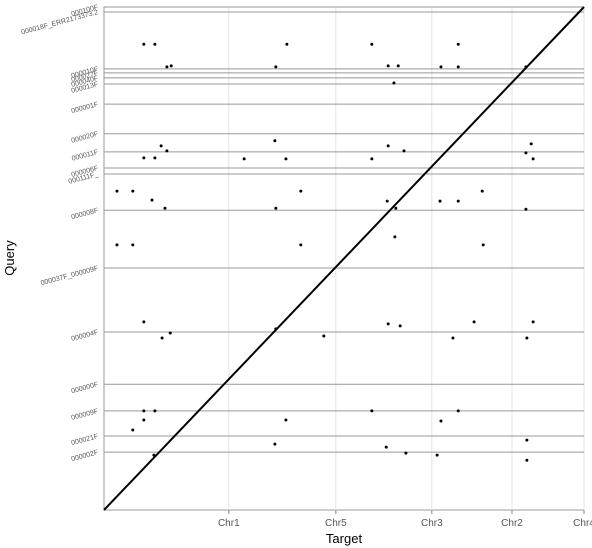 The image size is (592, 548). What do you see at coordinates (582, 523) in the screenshot?
I see `x-tick-label: Chr4` at bounding box center [582, 523].